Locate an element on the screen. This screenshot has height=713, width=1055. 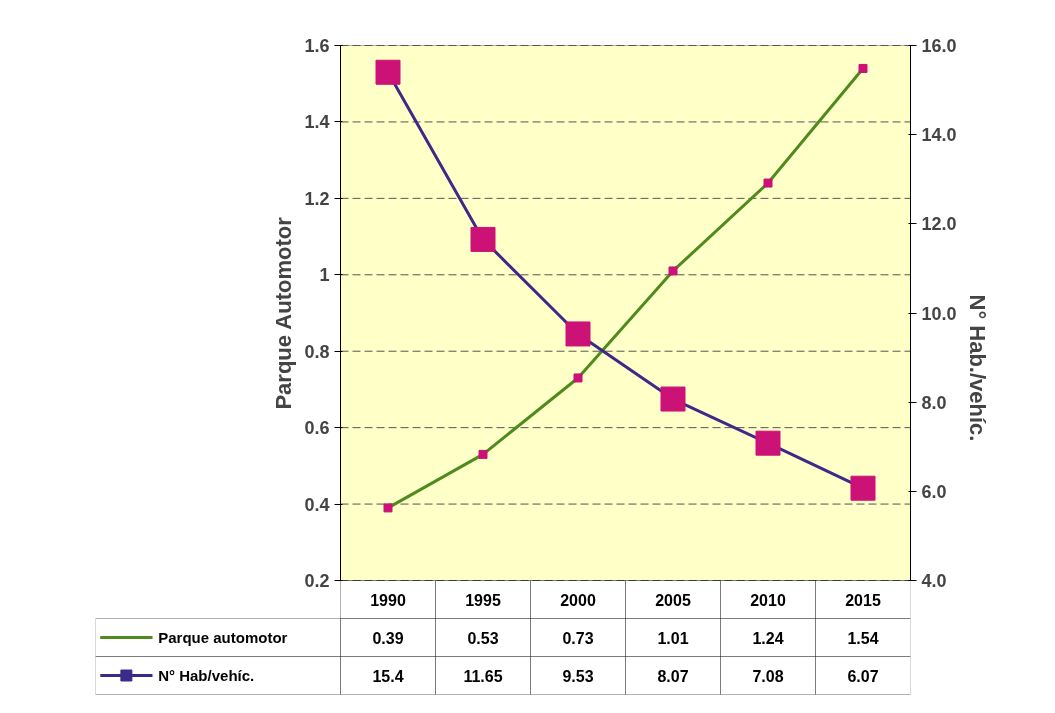
y-tick-label: 1.2 is located at coordinates (317, 198).